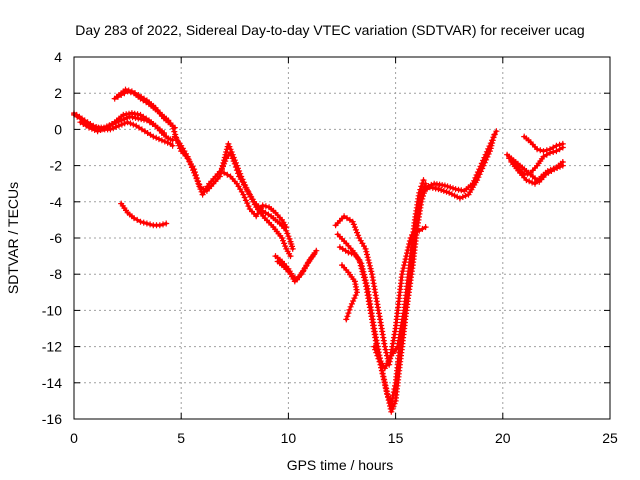 Image resolution: width=640 pixels, height=480 pixels. What do you see at coordinates (52, 419) in the screenshot?
I see `y-tick-label: -16` at bounding box center [52, 419].